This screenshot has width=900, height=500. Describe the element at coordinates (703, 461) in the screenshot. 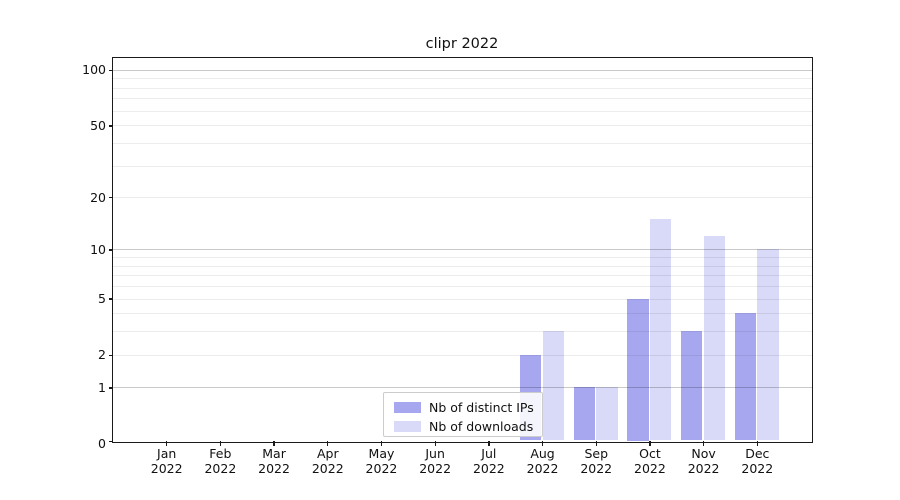

I see `x-tick-label-nov: Nov 2022` at that location.